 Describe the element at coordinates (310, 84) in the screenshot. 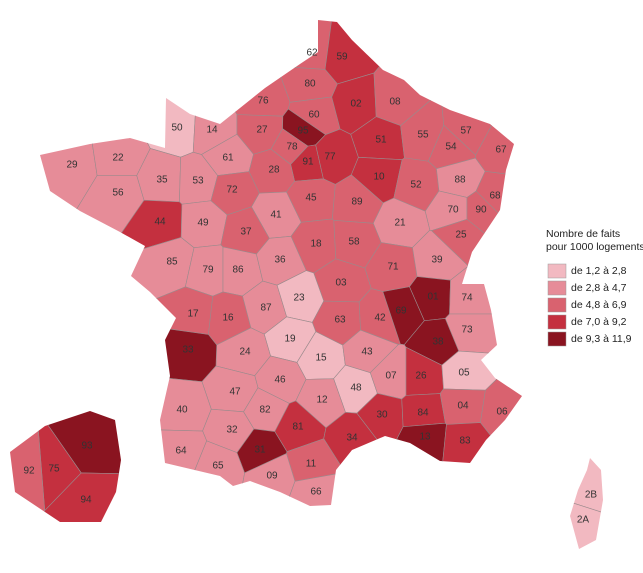

I see `department-code: 80` at that location.